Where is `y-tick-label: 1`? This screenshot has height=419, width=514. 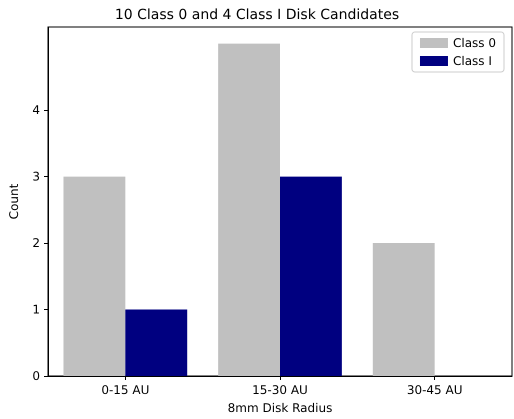 y-tick-label: 1 is located at coordinates (36, 309).